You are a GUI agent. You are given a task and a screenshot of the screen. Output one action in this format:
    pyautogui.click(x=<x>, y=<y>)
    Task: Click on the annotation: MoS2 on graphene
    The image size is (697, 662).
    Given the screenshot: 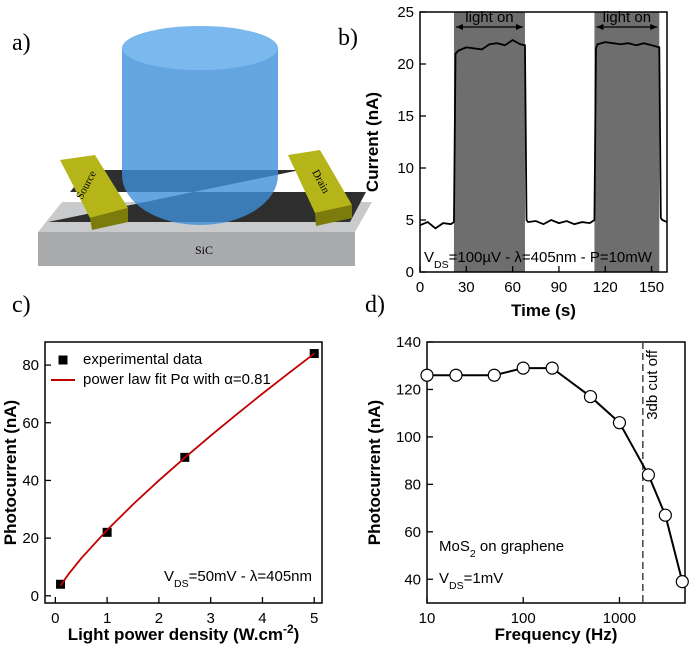 What is the action you would take?
    pyautogui.click(x=501, y=549)
    